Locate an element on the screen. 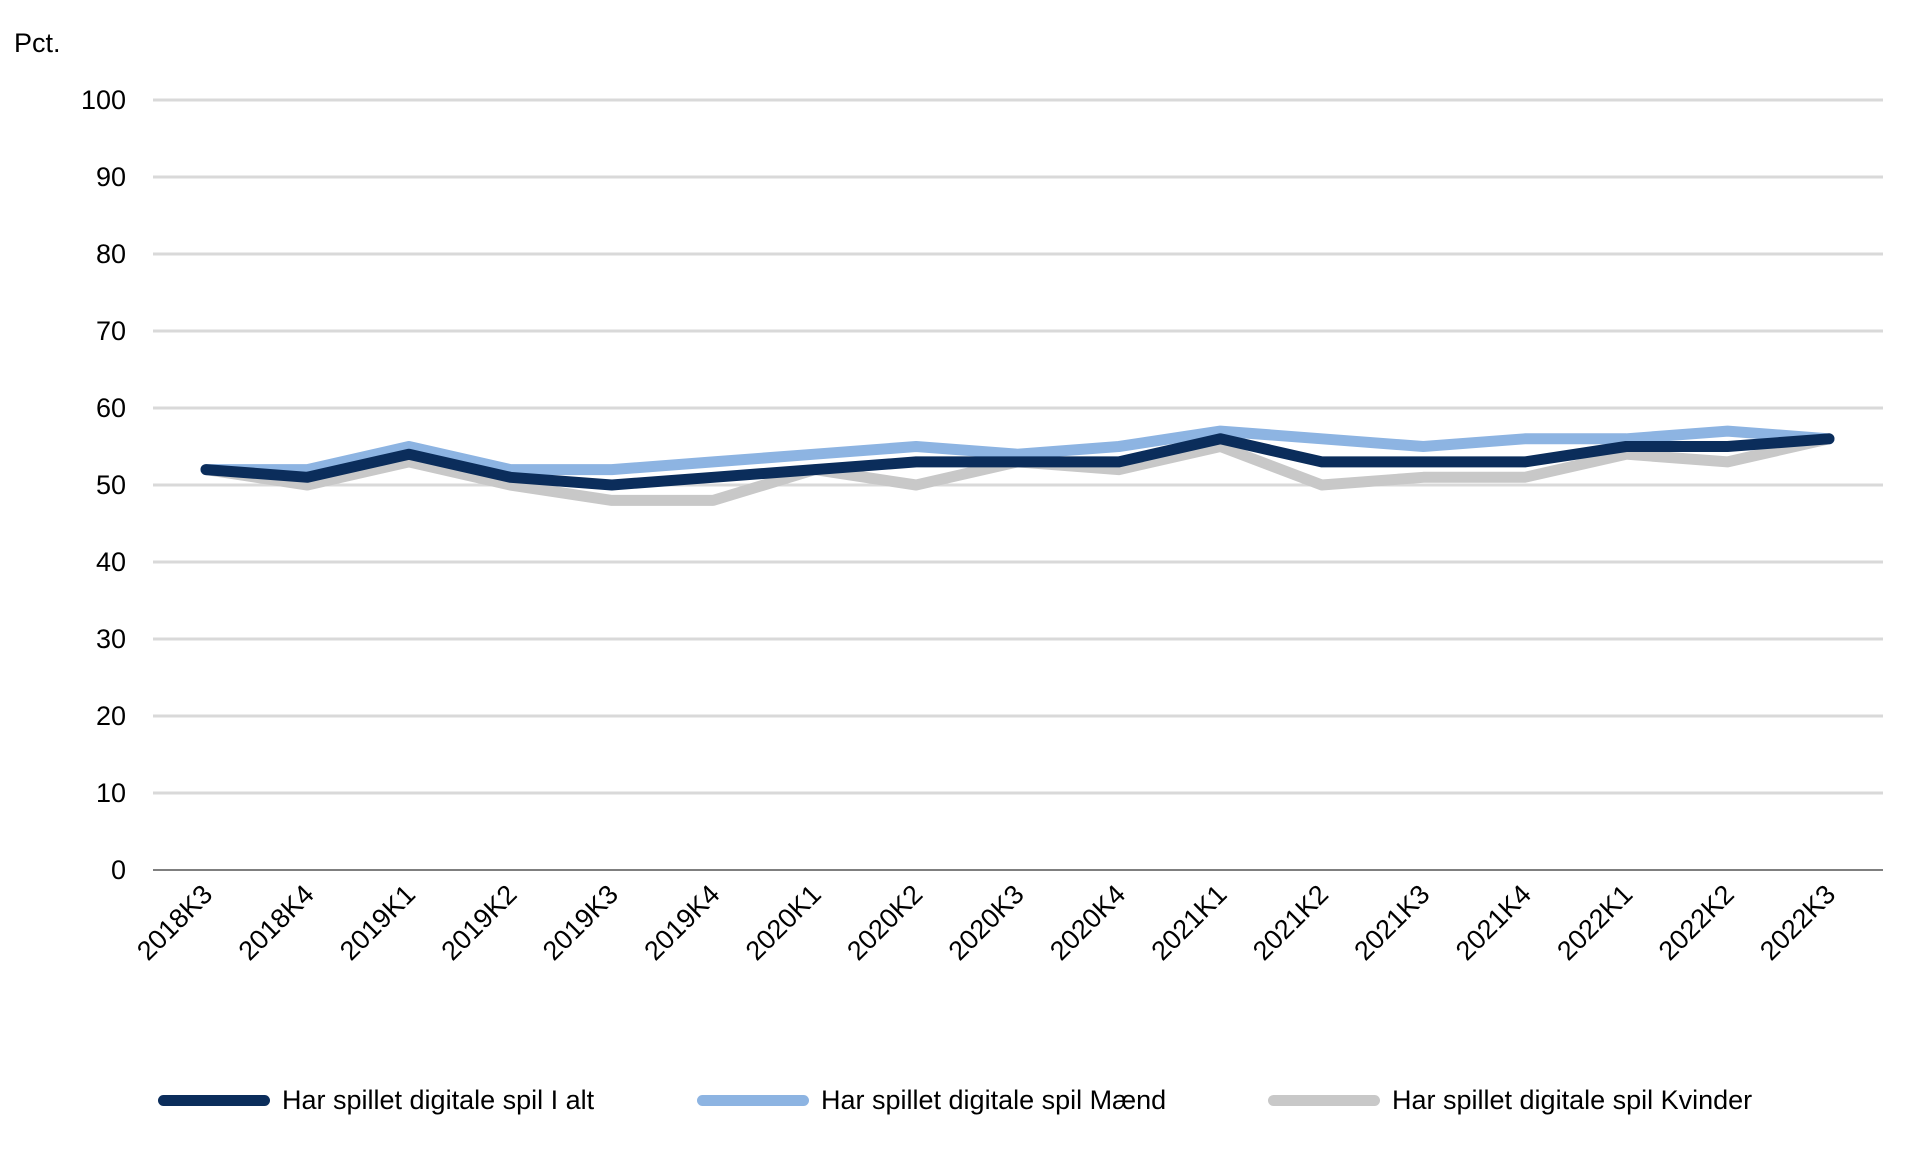 The height and width of the screenshot is (1151, 1920). x-tick-label: 2019K2 is located at coordinates (479, 922).